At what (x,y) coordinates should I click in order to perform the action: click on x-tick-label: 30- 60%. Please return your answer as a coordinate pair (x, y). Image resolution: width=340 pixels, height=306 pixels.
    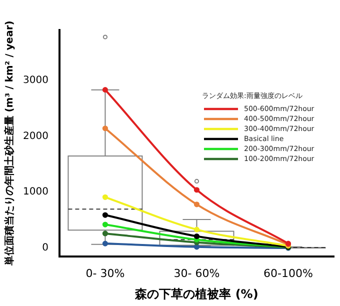
    Looking at the image, I should click on (197, 273).